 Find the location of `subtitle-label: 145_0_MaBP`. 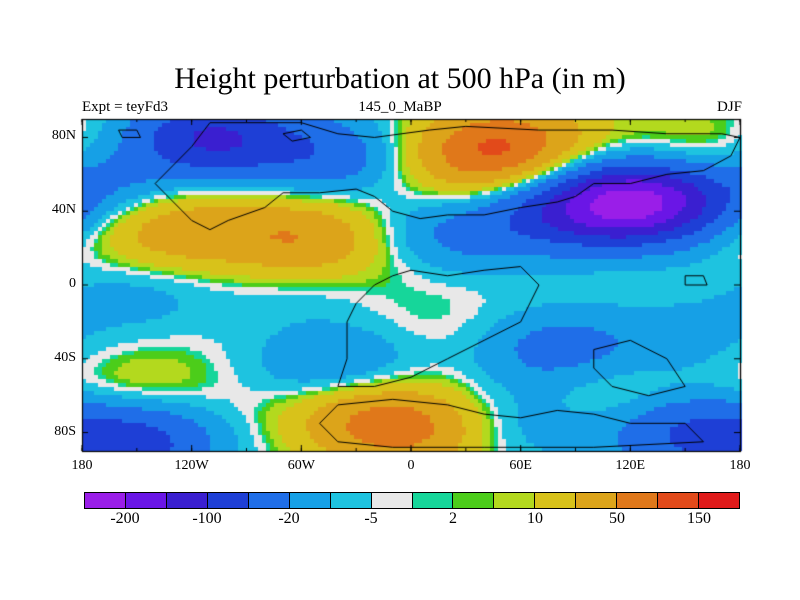

subtitle-label: 145_0_MaBP is located at coordinates (400, 107).